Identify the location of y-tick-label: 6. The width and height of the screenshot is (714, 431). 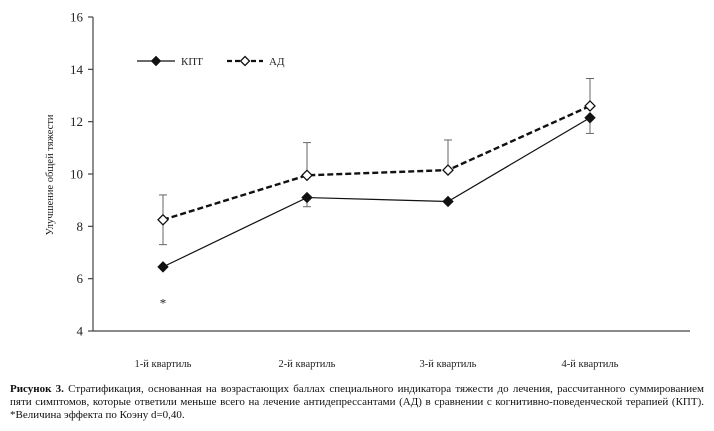
(80, 278).